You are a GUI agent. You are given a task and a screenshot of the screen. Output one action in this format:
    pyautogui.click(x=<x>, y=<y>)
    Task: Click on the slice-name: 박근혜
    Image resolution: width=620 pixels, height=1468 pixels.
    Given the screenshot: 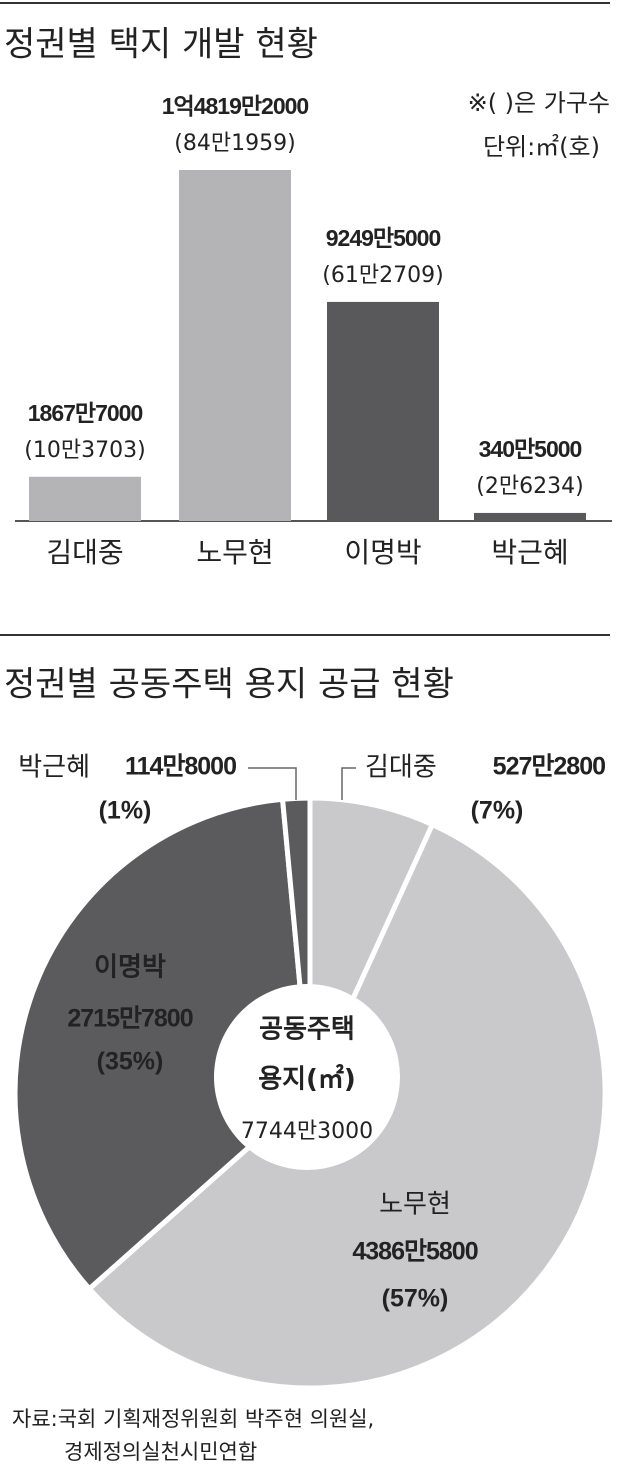 What is the action you would take?
    pyautogui.click(x=54, y=768)
    